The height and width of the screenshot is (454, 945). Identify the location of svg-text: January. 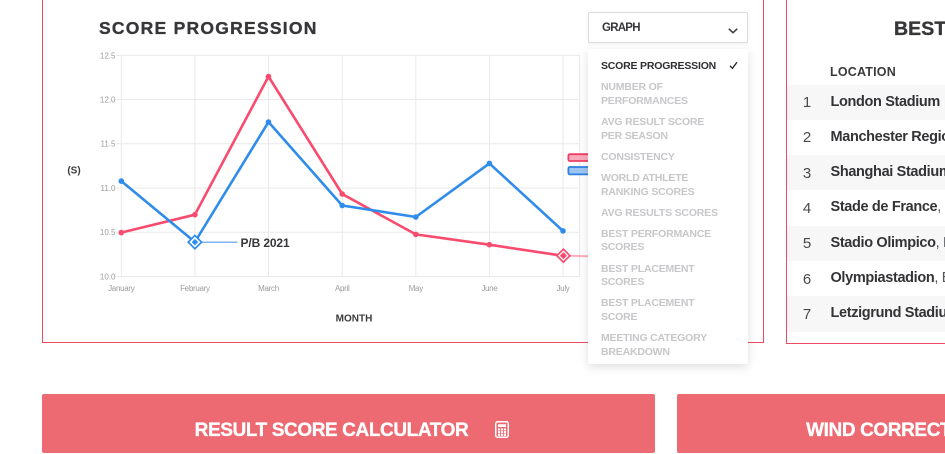
(121, 288).